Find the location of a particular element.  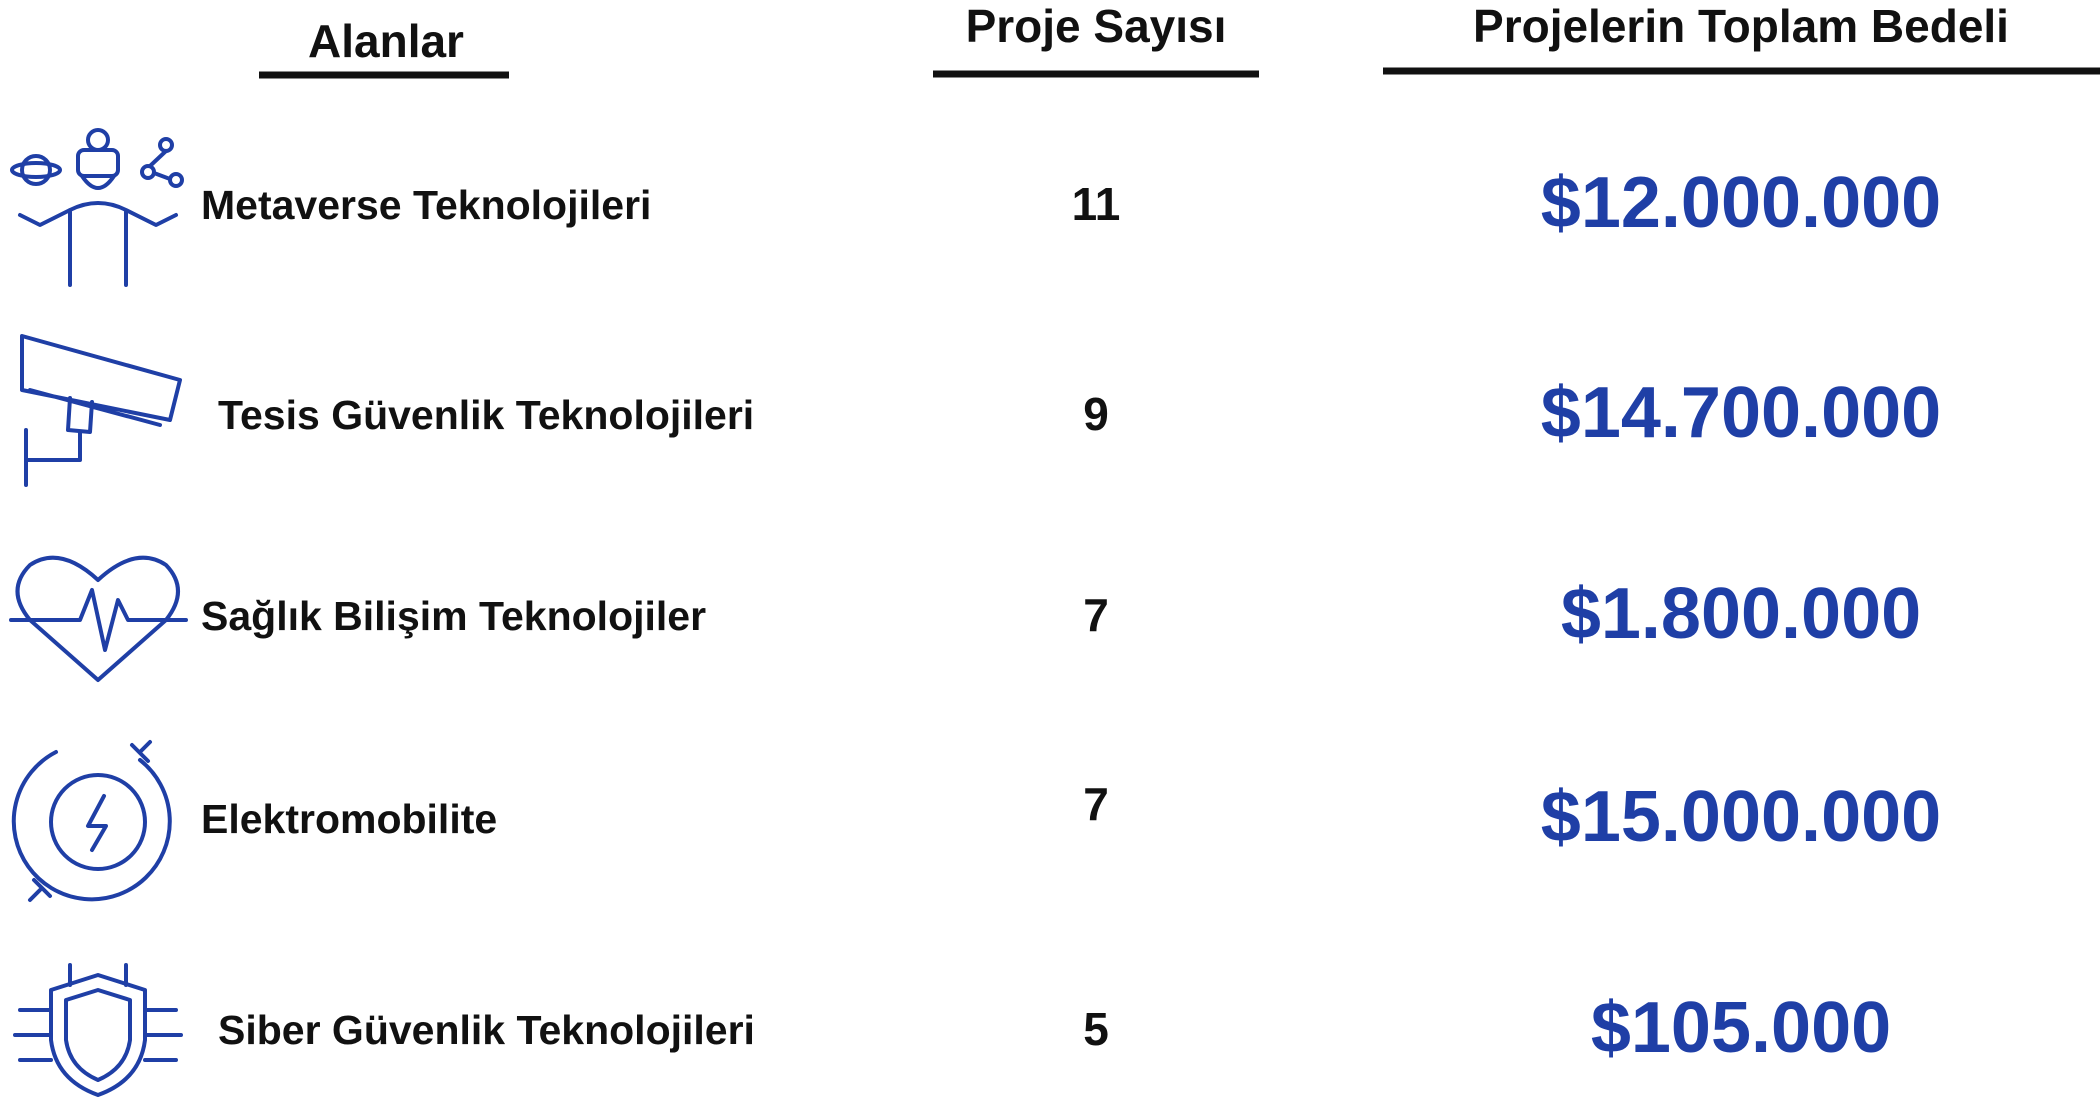

camera-icon is located at coordinates (101, 410).